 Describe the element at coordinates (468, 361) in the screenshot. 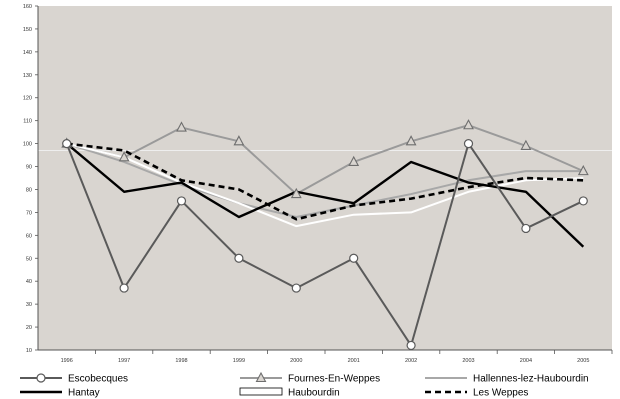

I see `x-tick-label: 2003` at that location.